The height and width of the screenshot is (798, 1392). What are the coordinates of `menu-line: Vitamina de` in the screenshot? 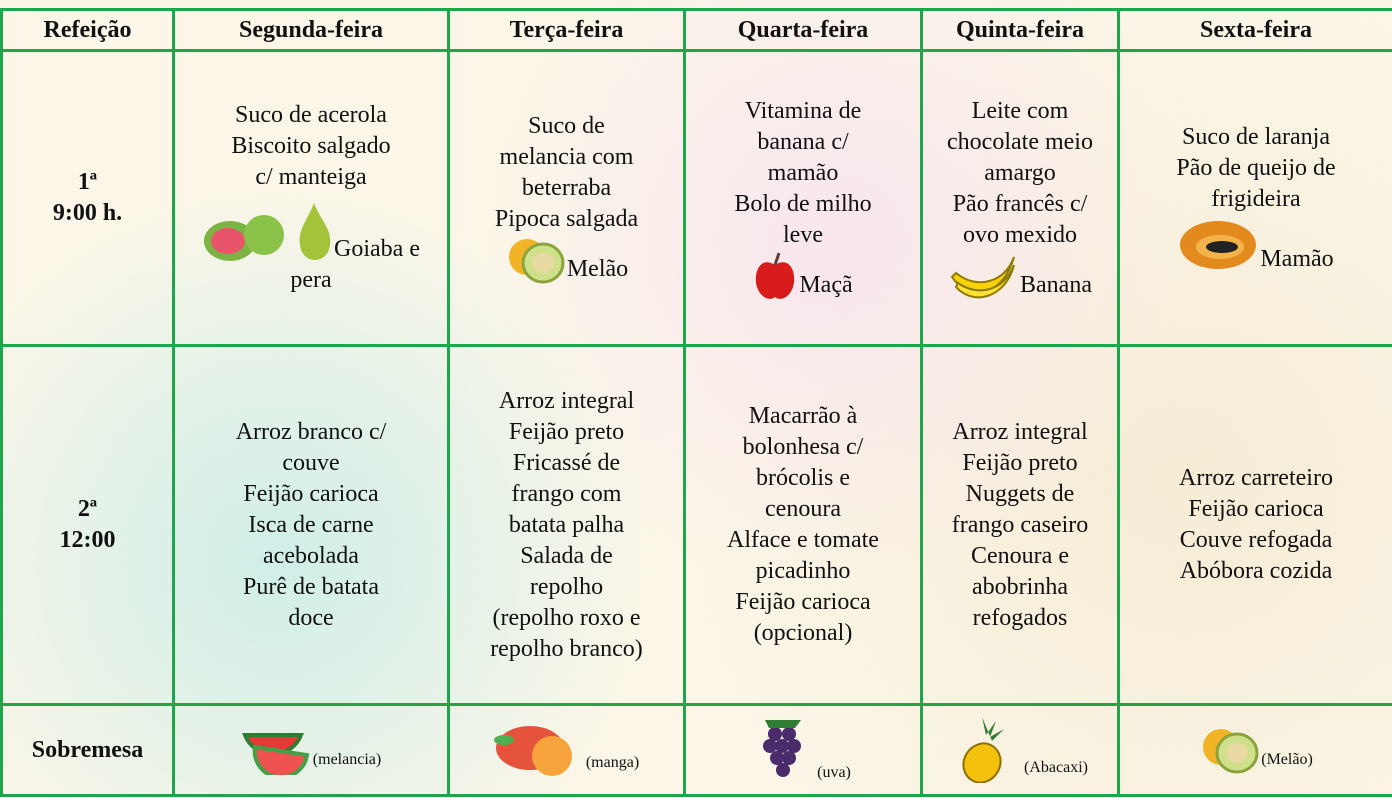 It's located at (803, 110).